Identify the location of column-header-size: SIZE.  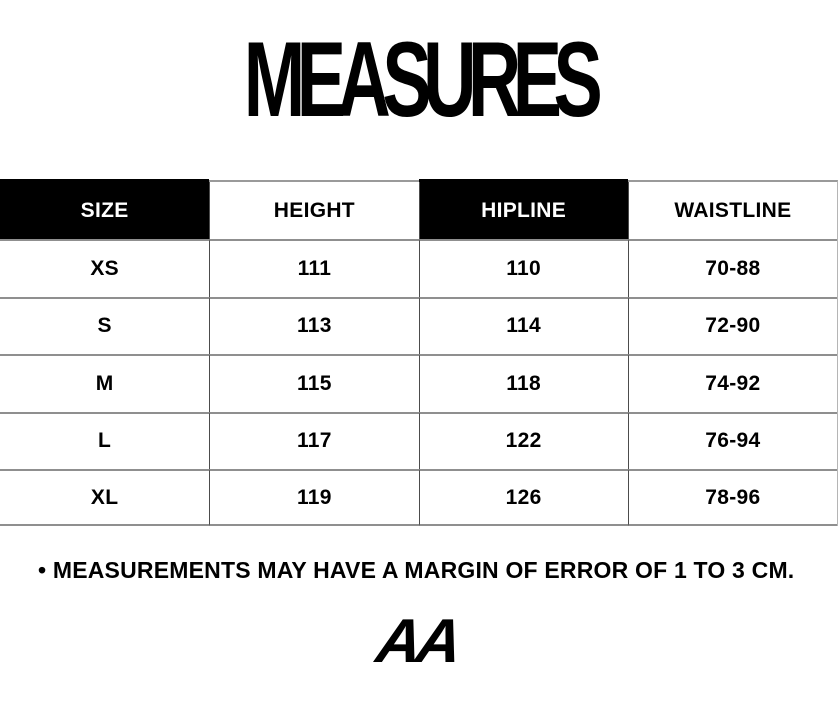
(105, 211).